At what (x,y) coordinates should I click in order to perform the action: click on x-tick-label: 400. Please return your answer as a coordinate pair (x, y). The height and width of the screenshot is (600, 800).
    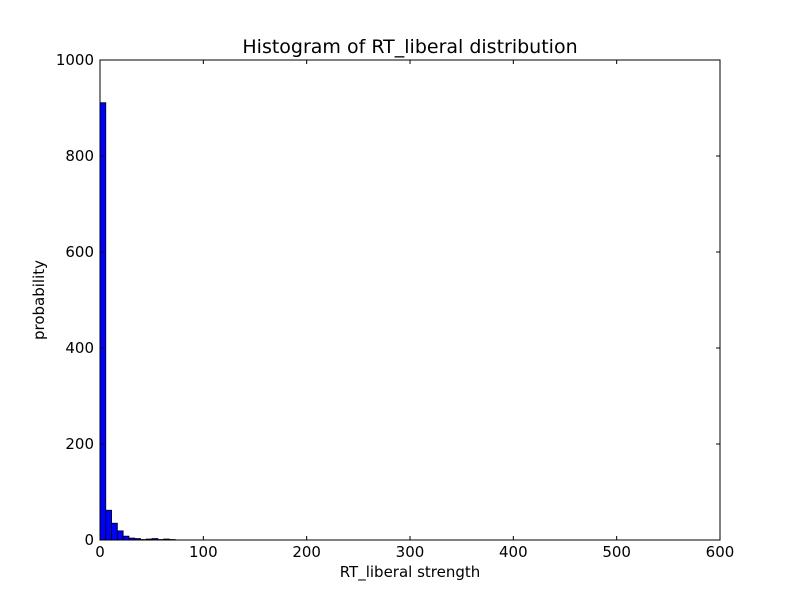
    Looking at the image, I should click on (513, 552).